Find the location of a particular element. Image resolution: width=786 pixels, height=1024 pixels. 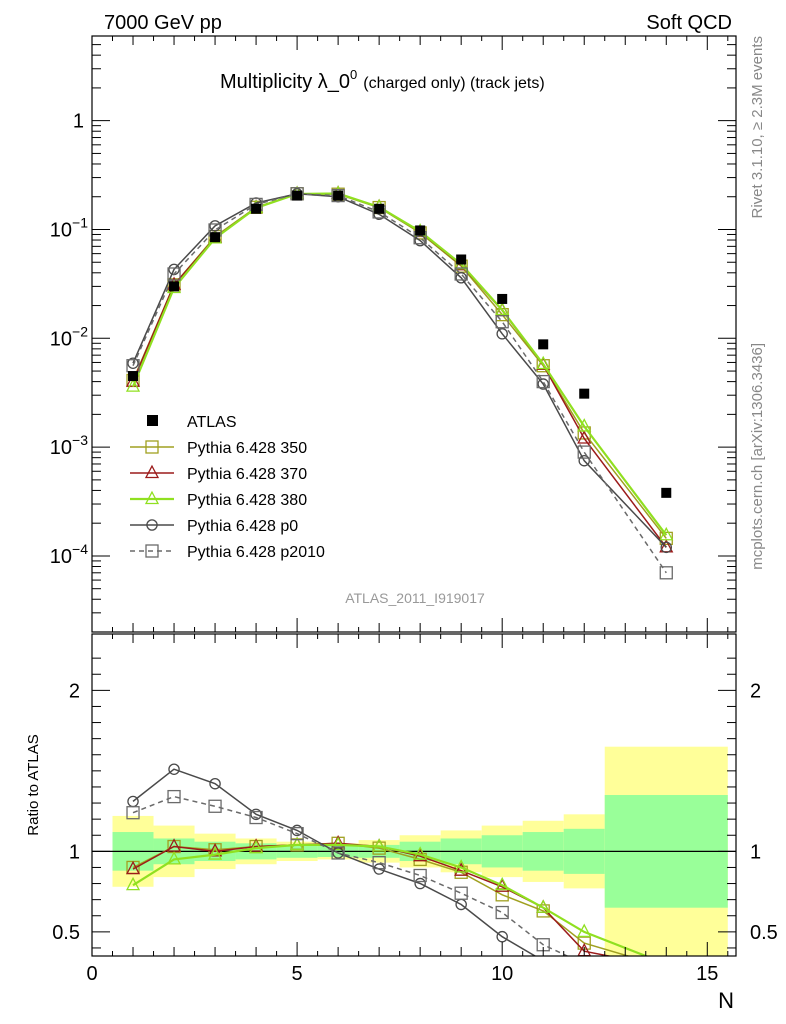

watermark: ATLAS_2011_I919017 is located at coordinates (415, 598).